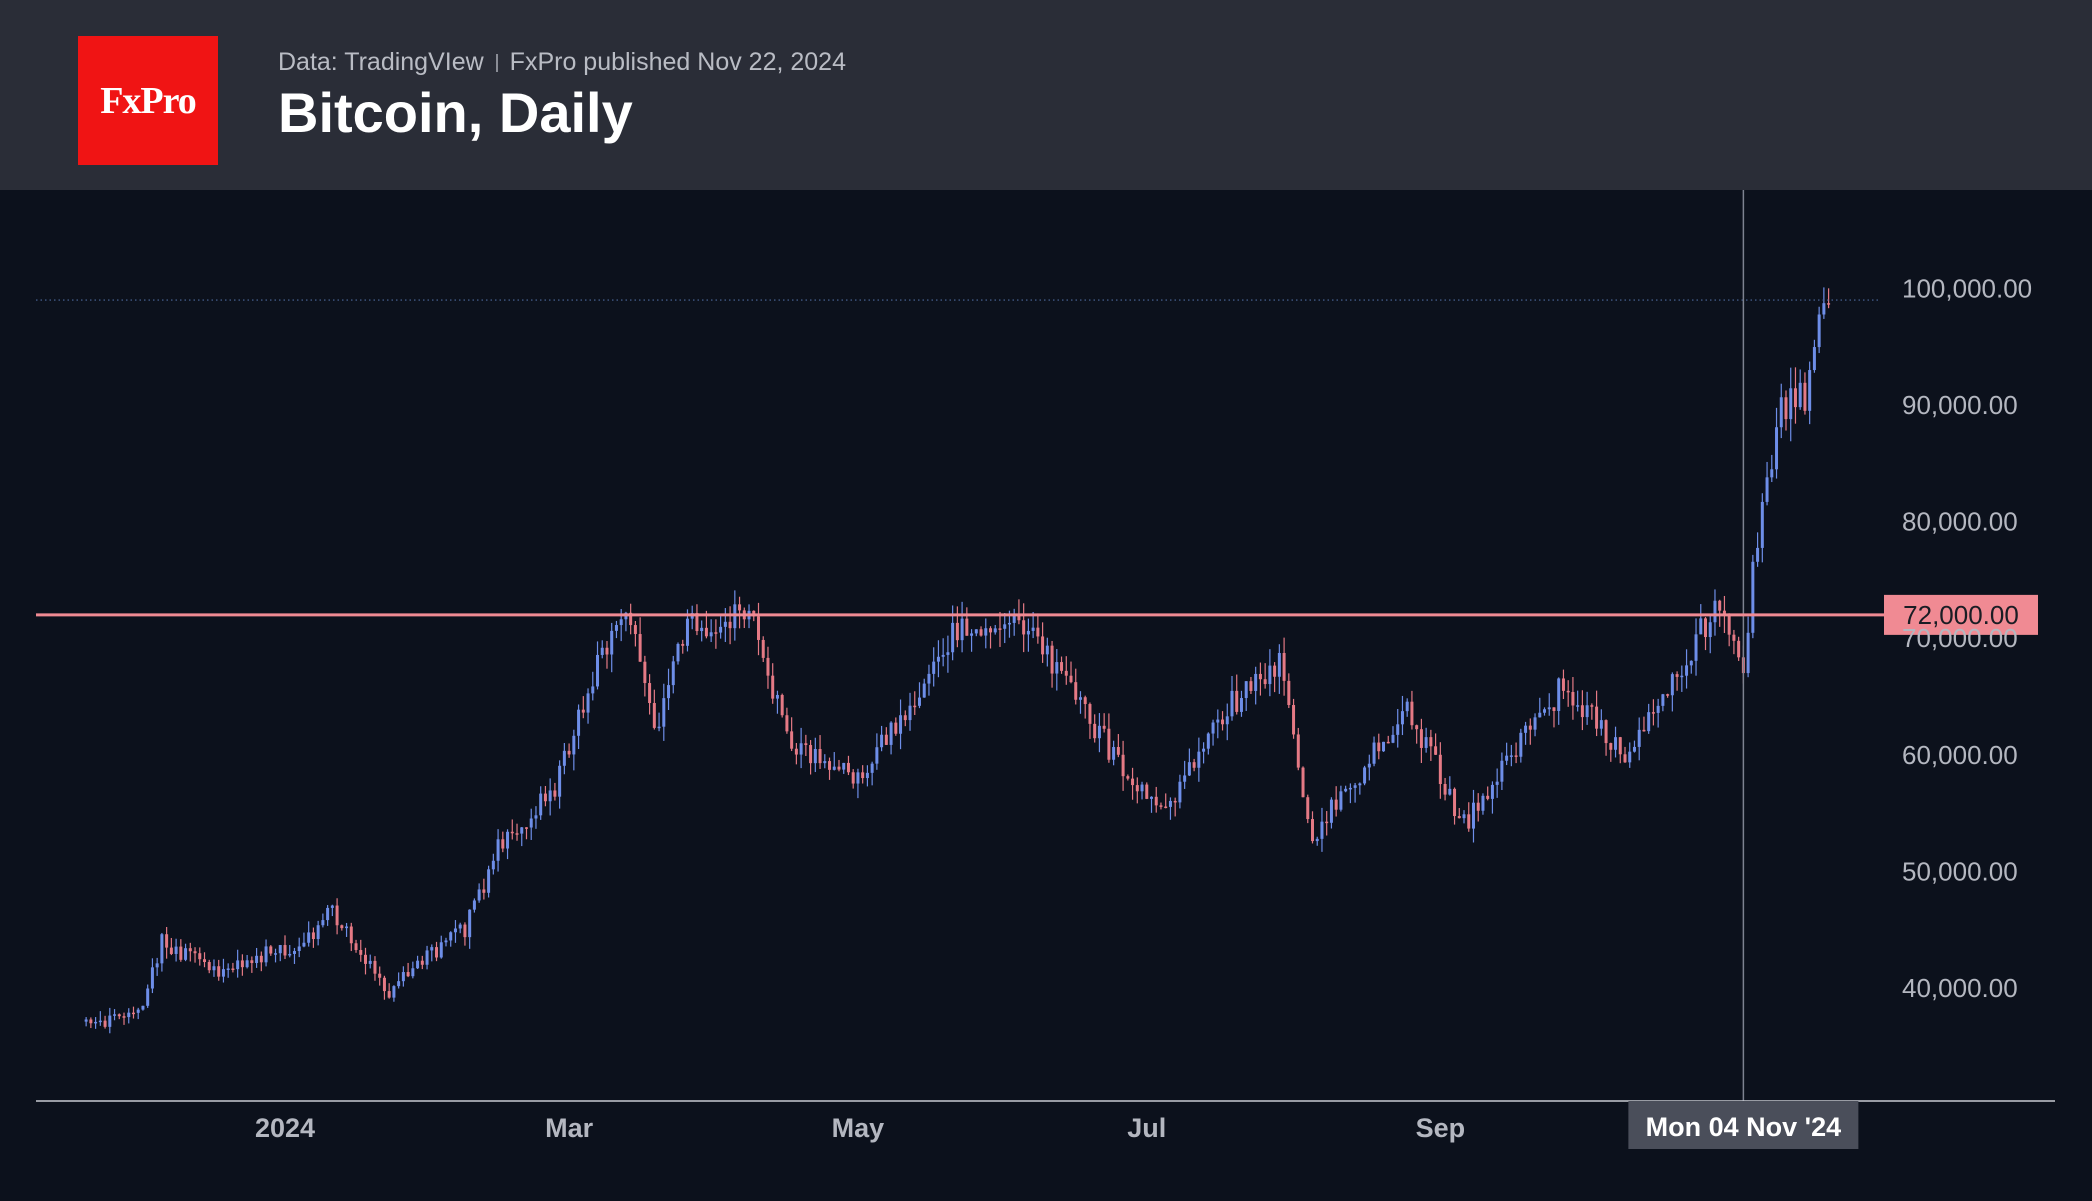  Describe the element at coordinates (1960, 522) in the screenshot. I see `y-tick-label: 80,000.00` at that location.